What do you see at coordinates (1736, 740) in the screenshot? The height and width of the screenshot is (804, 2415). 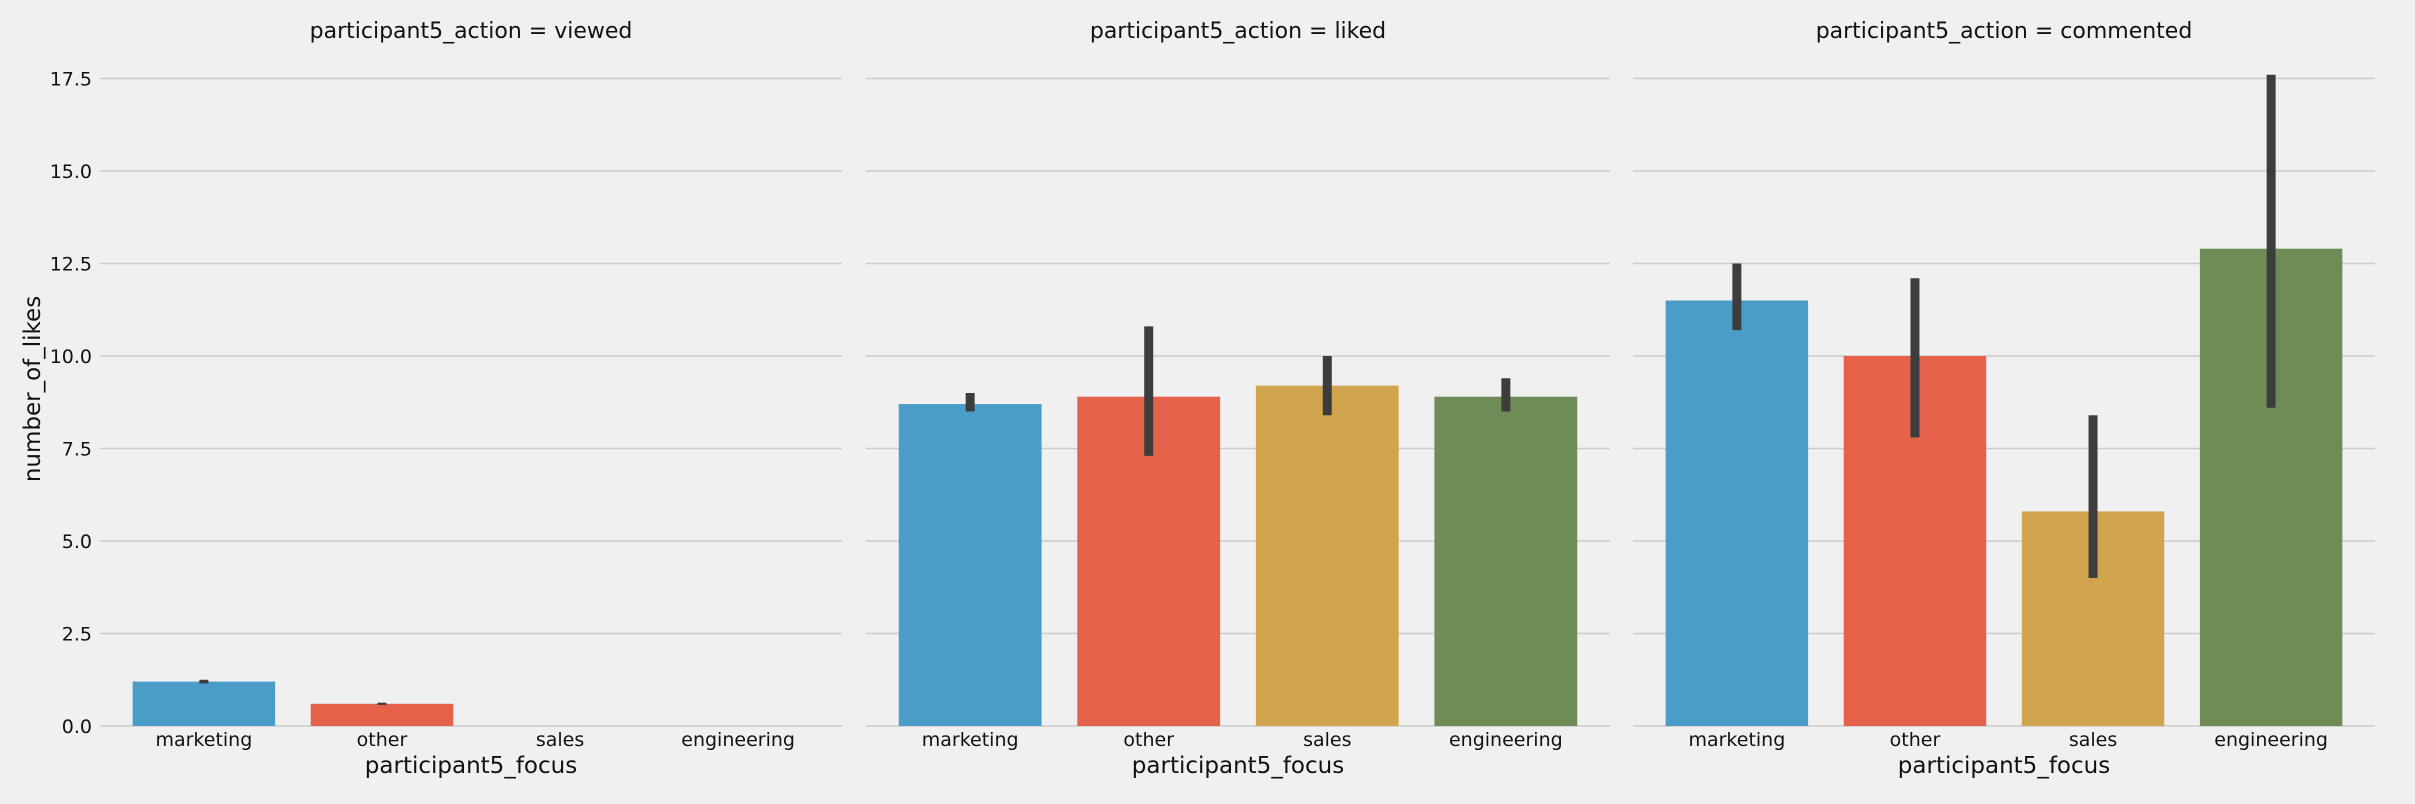 I see `x-tick-label-2-marketing: marketing` at bounding box center [1736, 740].